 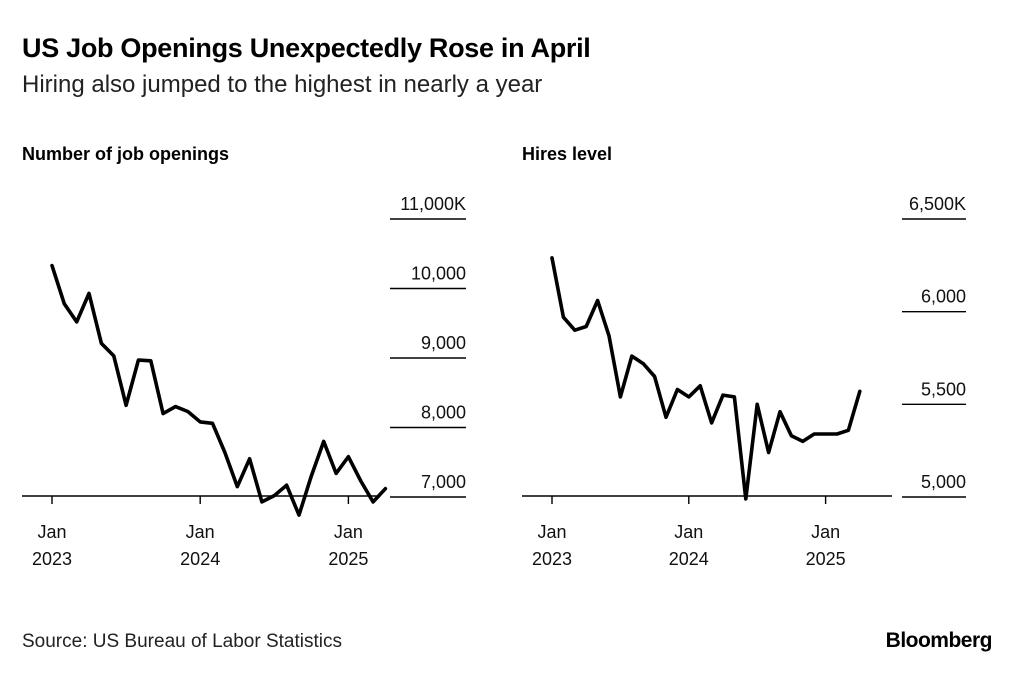 I want to click on y-tick-label: 9,000, so click(x=443, y=343).